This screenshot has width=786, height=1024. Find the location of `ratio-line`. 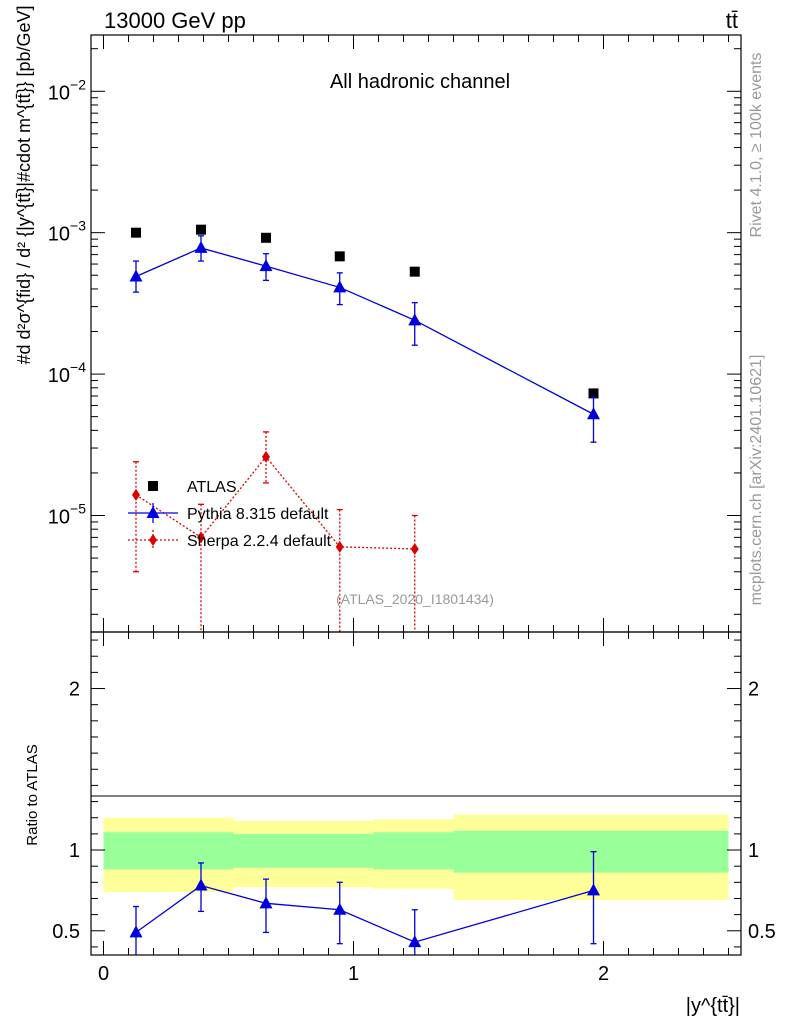

ratio-line is located at coordinates (364, 913).